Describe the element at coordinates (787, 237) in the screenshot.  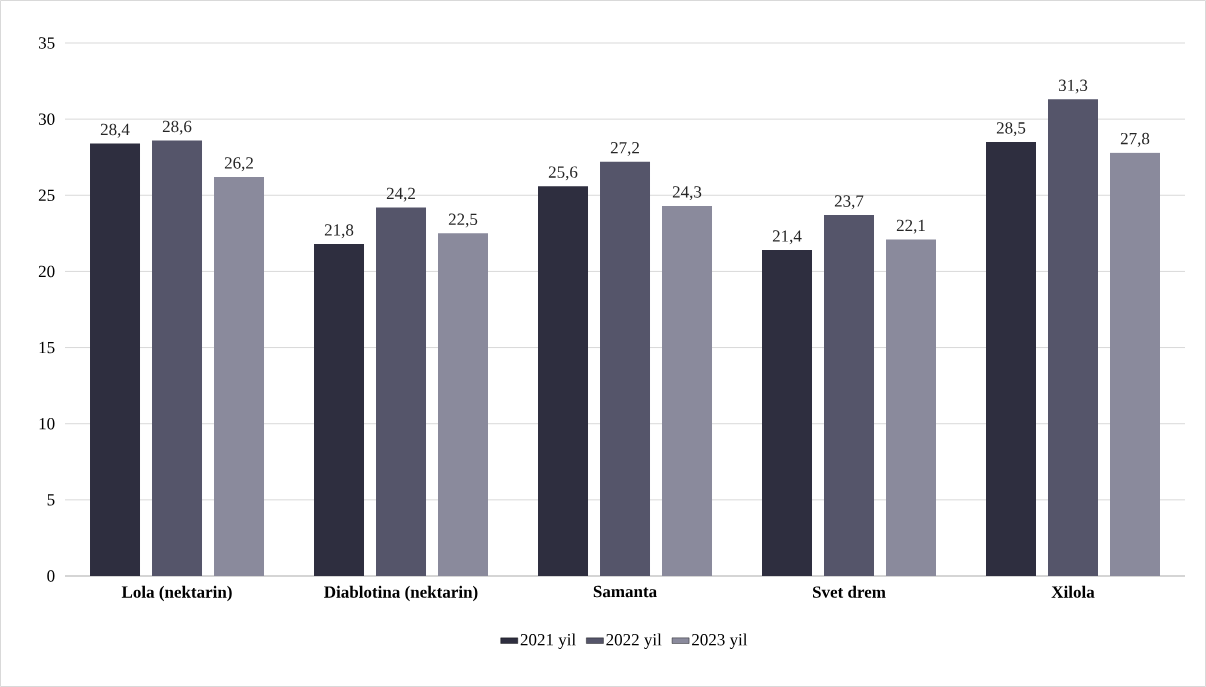
I see `data-label: 21,4` at that location.